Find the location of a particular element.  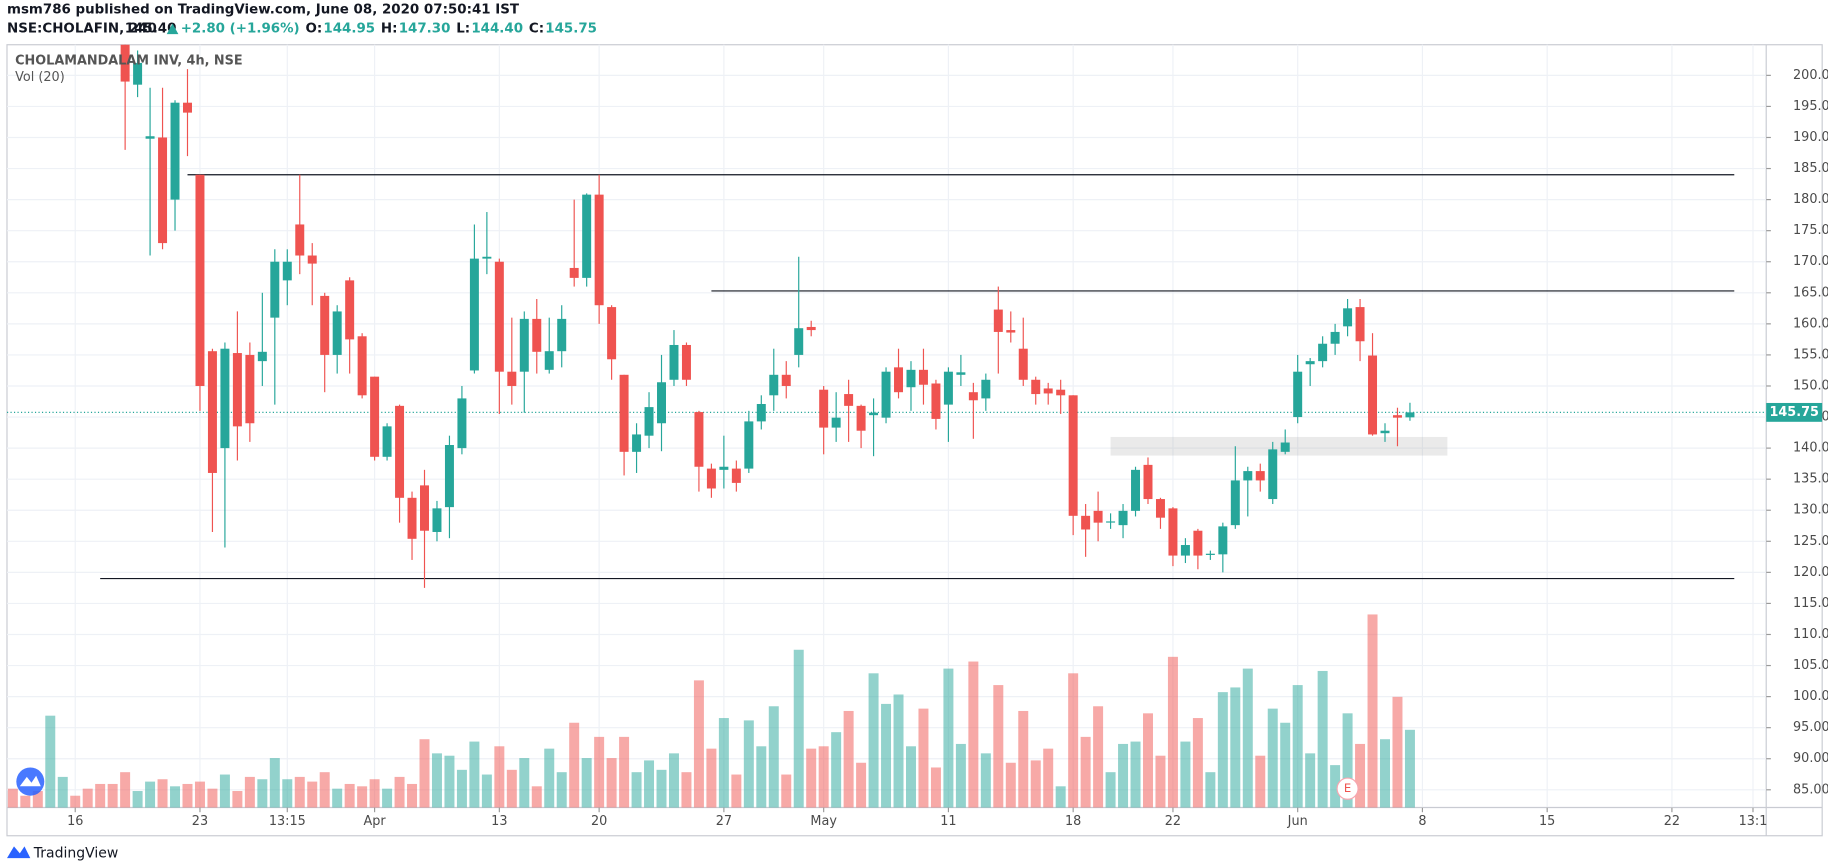

x-tick-label: 18 is located at coordinates (1073, 821).